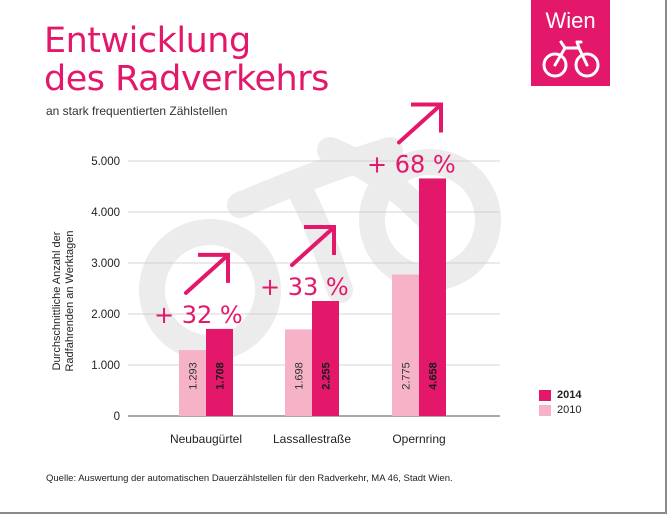 This screenshot has height=516, width=669. Describe the element at coordinates (105, 264) in the screenshot. I see `y-tick-label: 3.000` at that location.